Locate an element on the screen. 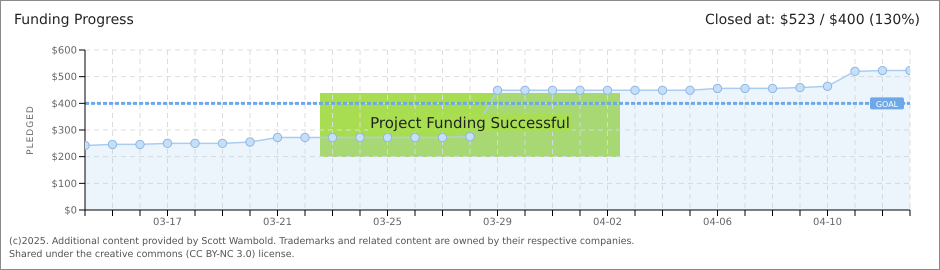  chart-title: Funding Progress is located at coordinates (74, 20).